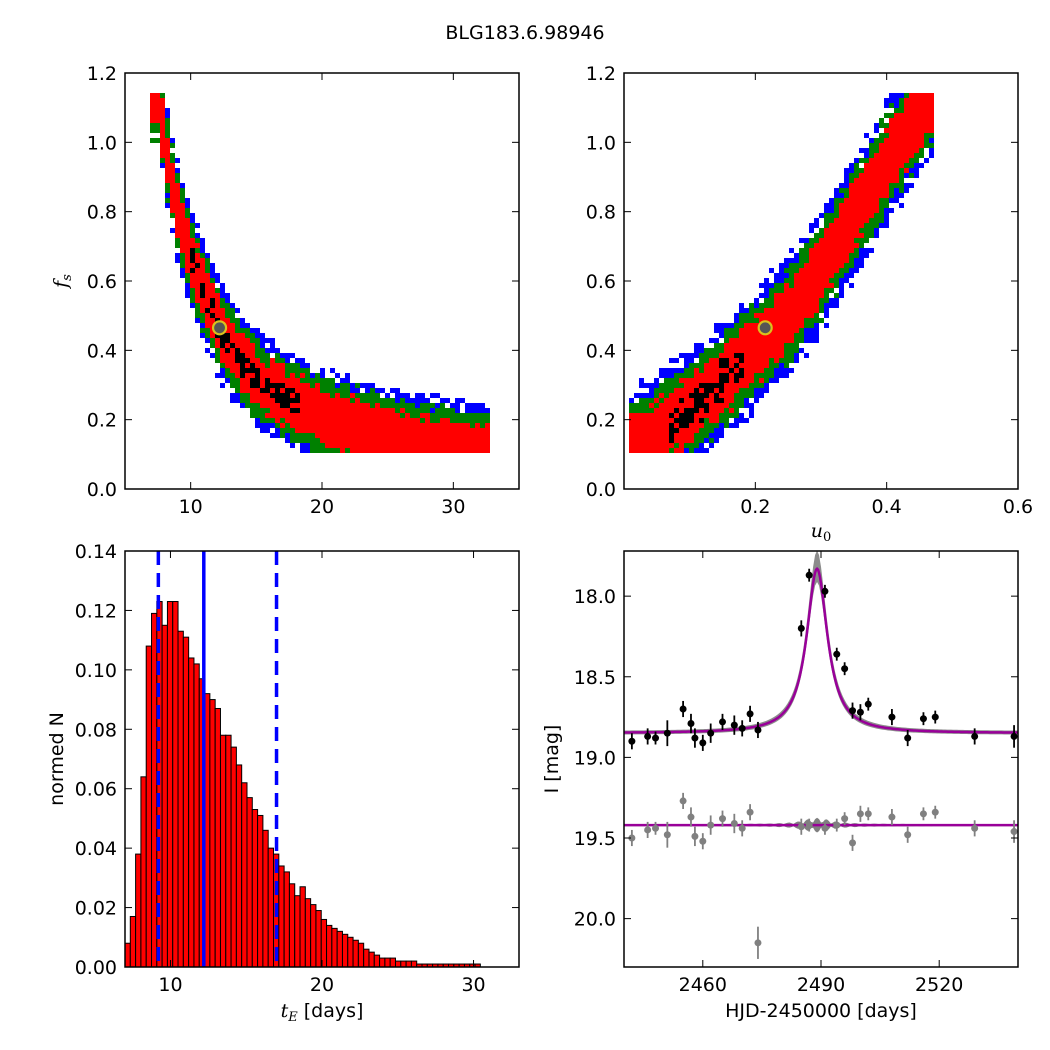 This screenshot has height=1050, width=1050. I want to click on data-point, so click(758, 730).